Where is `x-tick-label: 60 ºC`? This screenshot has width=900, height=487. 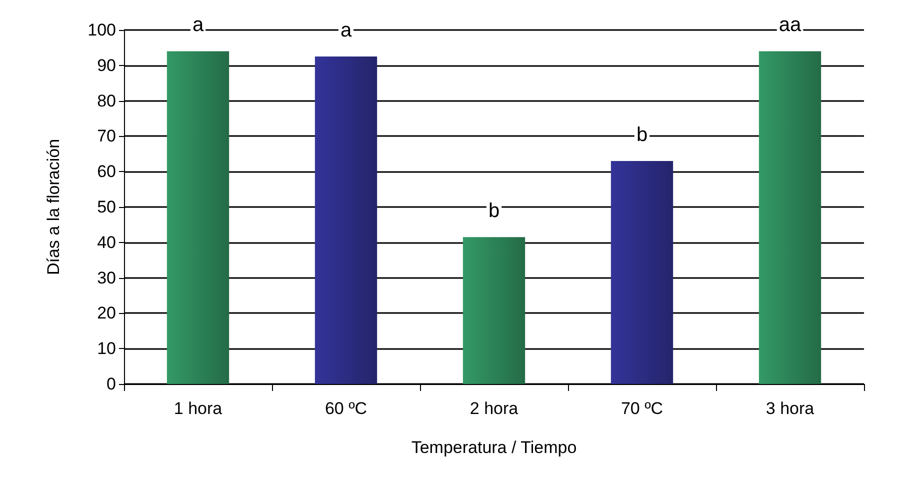 x-tick-label: 60 ºC is located at coordinates (346, 408).